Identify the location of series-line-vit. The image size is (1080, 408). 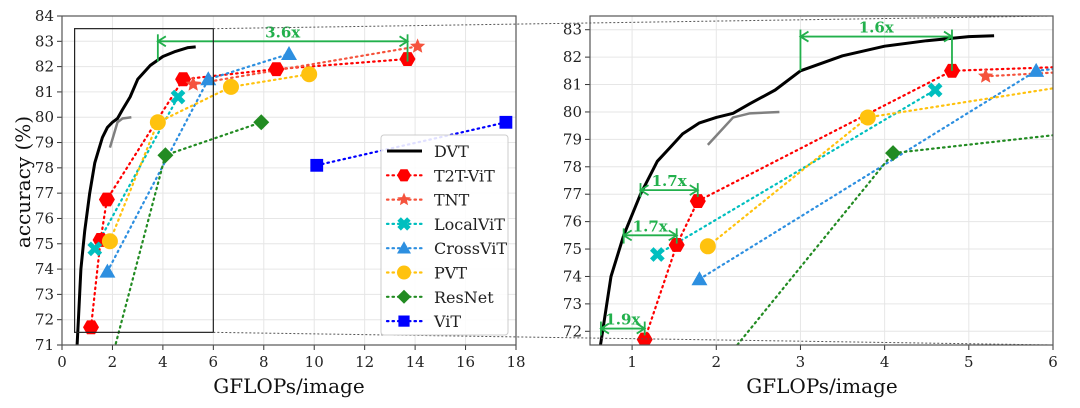
(411, 144).